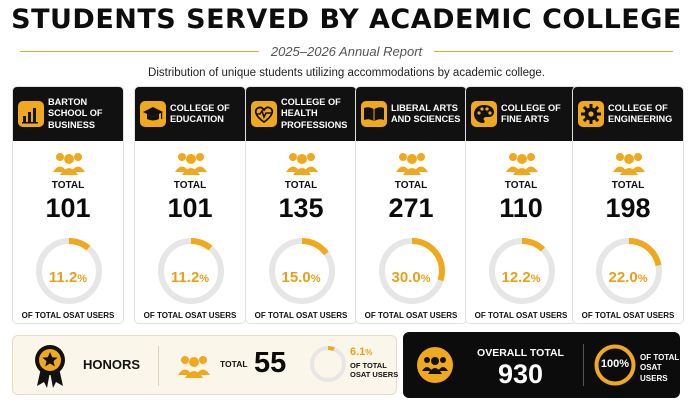 The image size is (693, 409). Describe the element at coordinates (361, 352) in the screenshot. I see `honors-percent-value: 6.1%` at that location.